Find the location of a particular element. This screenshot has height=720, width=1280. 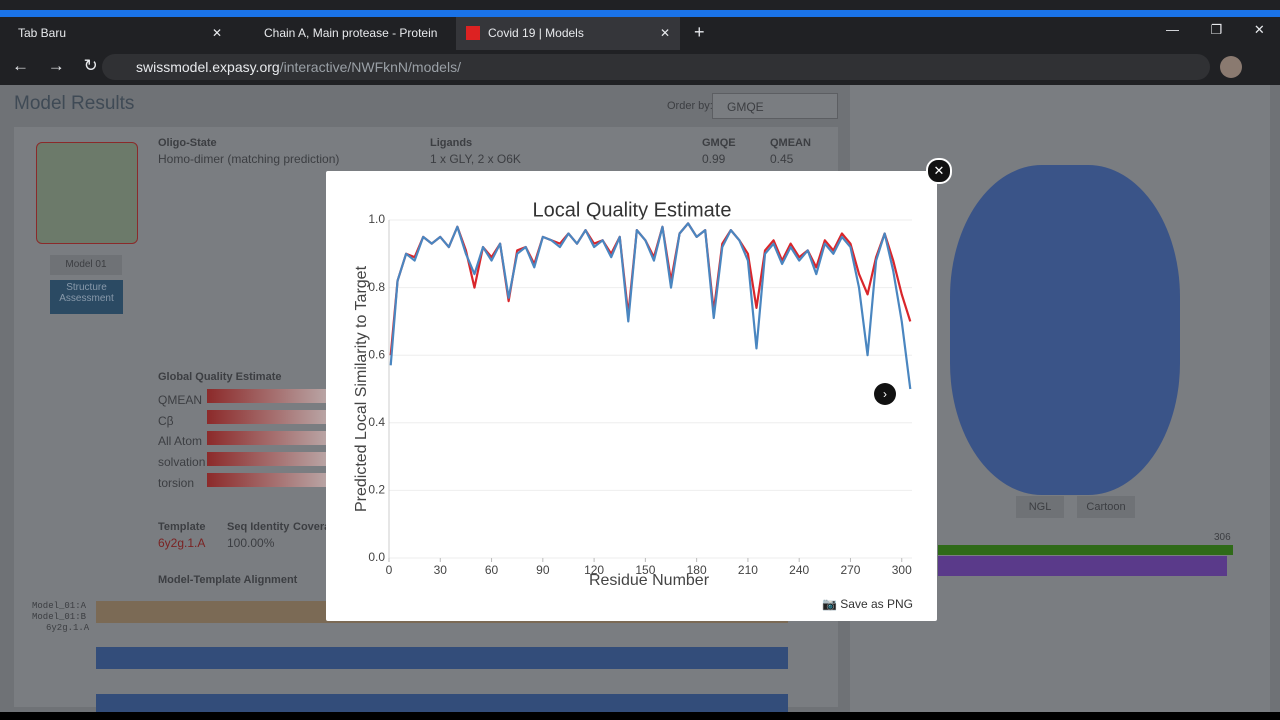

label: Template is located at coordinates (182, 527).